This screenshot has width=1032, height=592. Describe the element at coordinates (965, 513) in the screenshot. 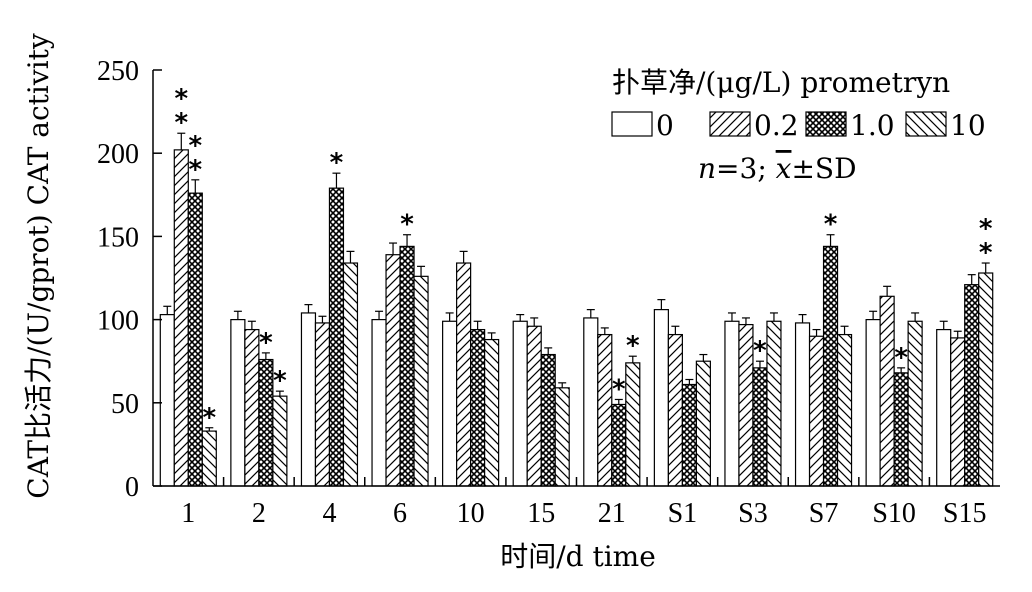

I see `x-tick-label: S15` at that location.